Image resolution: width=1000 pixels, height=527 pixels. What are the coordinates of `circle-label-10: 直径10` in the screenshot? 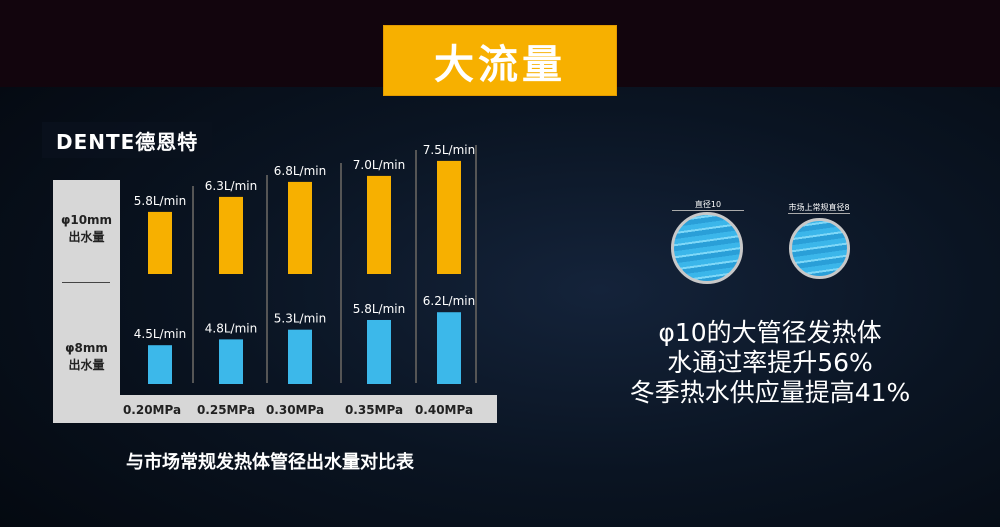 It's located at (708, 205).